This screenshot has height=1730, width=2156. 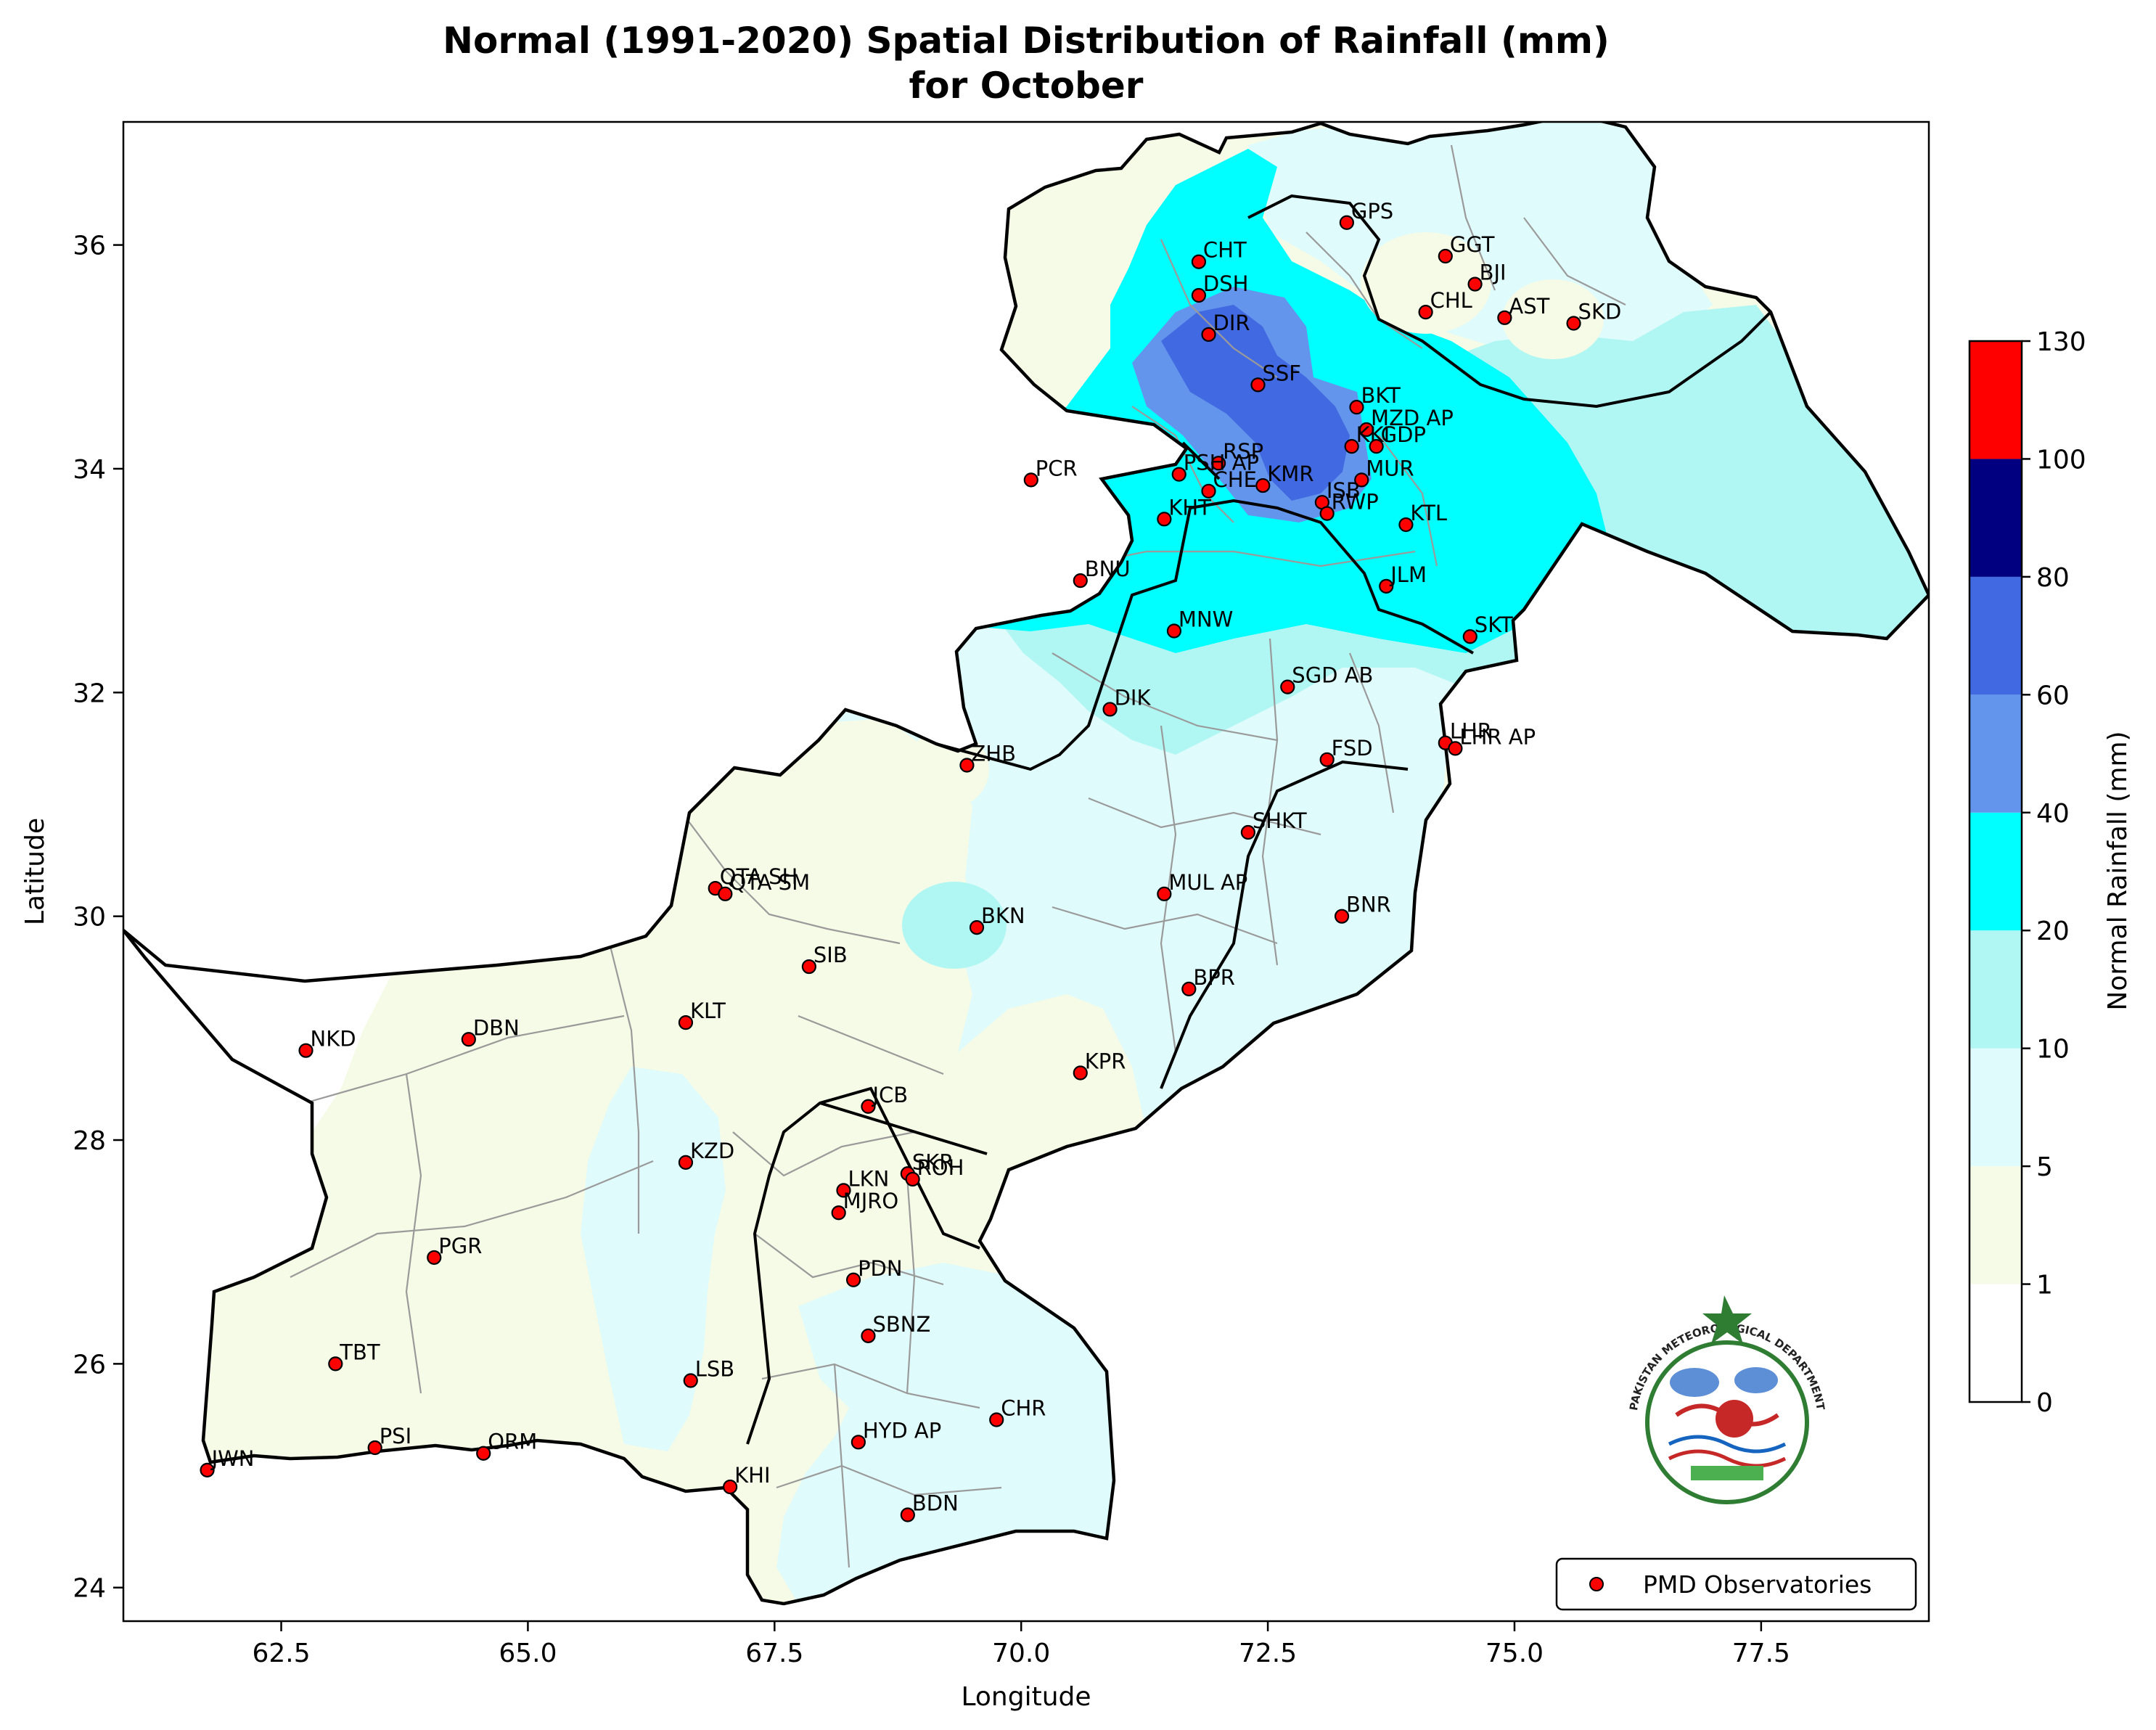 What do you see at coordinates (1206, 619) in the screenshot?
I see `station-label: MNW` at bounding box center [1206, 619].